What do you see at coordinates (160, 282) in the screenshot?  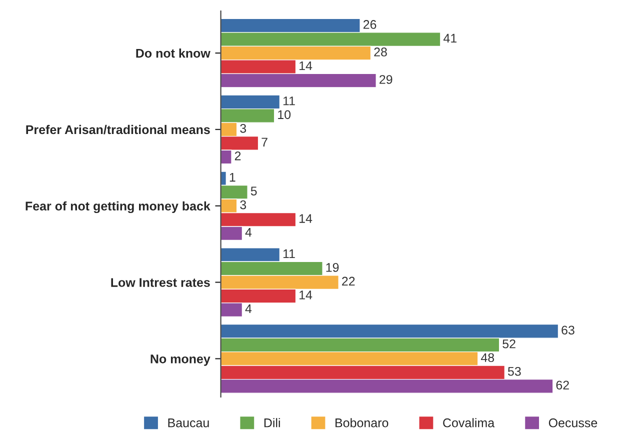 I see `y-tick-label: Low Intrest rates` at bounding box center [160, 282].